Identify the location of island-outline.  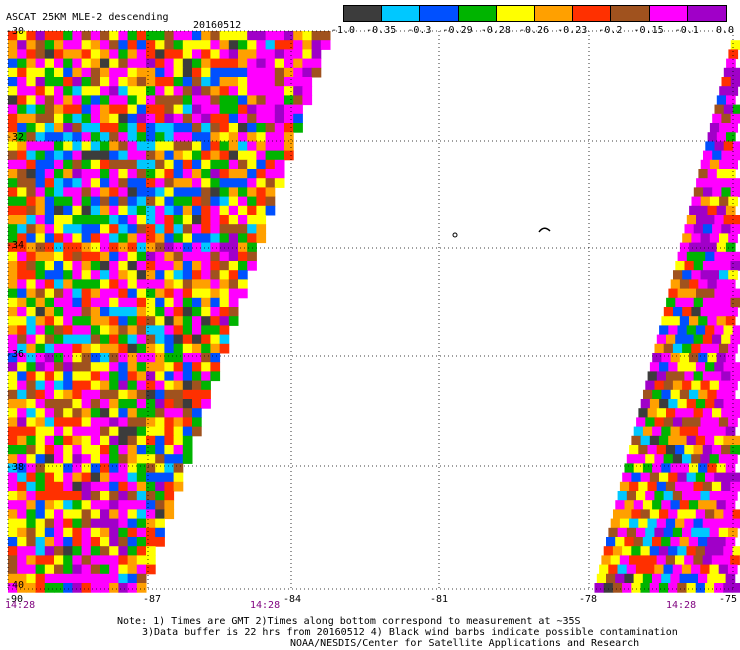
(455, 235).